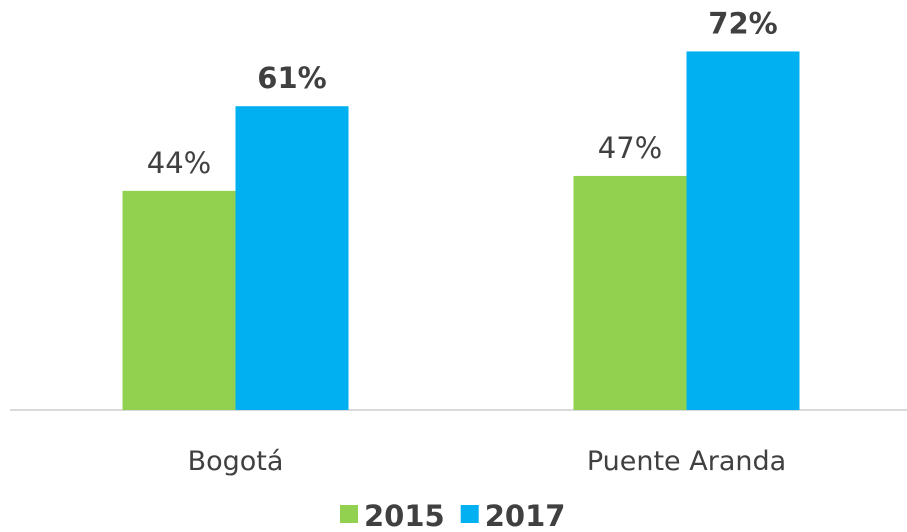 Image resolution: width=907 pixels, height=532 pixels. What do you see at coordinates (291, 78) in the screenshot?
I see `data-label: 61%` at bounding box center [291, 78].